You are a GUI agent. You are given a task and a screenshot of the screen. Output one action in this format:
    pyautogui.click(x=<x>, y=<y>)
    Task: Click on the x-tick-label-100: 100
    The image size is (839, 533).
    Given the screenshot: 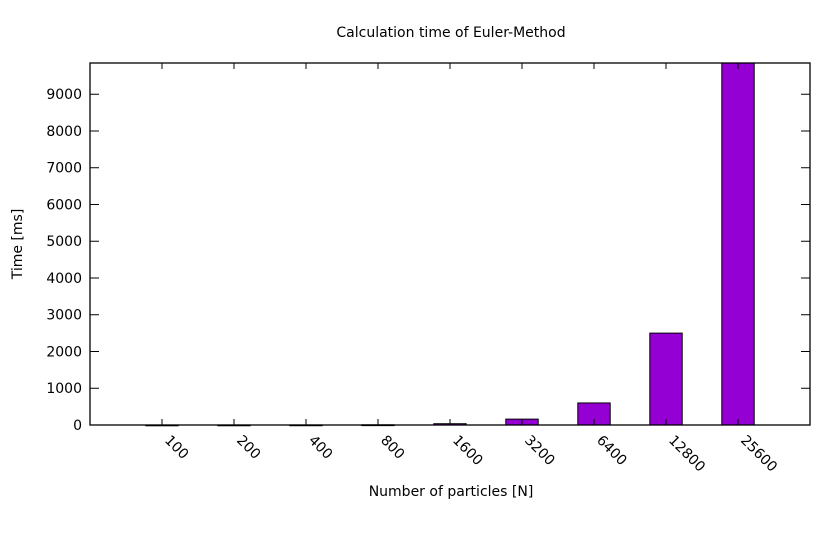 What is the action you would take?
    pyautogui.click(x=176, y=448)
    